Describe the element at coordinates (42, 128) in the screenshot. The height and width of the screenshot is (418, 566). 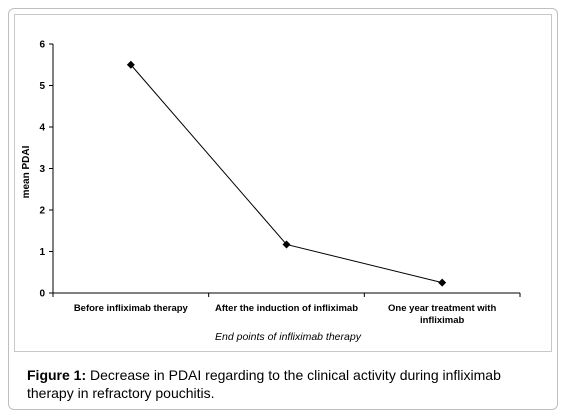
I see `y-tick-label: 4` at that location.